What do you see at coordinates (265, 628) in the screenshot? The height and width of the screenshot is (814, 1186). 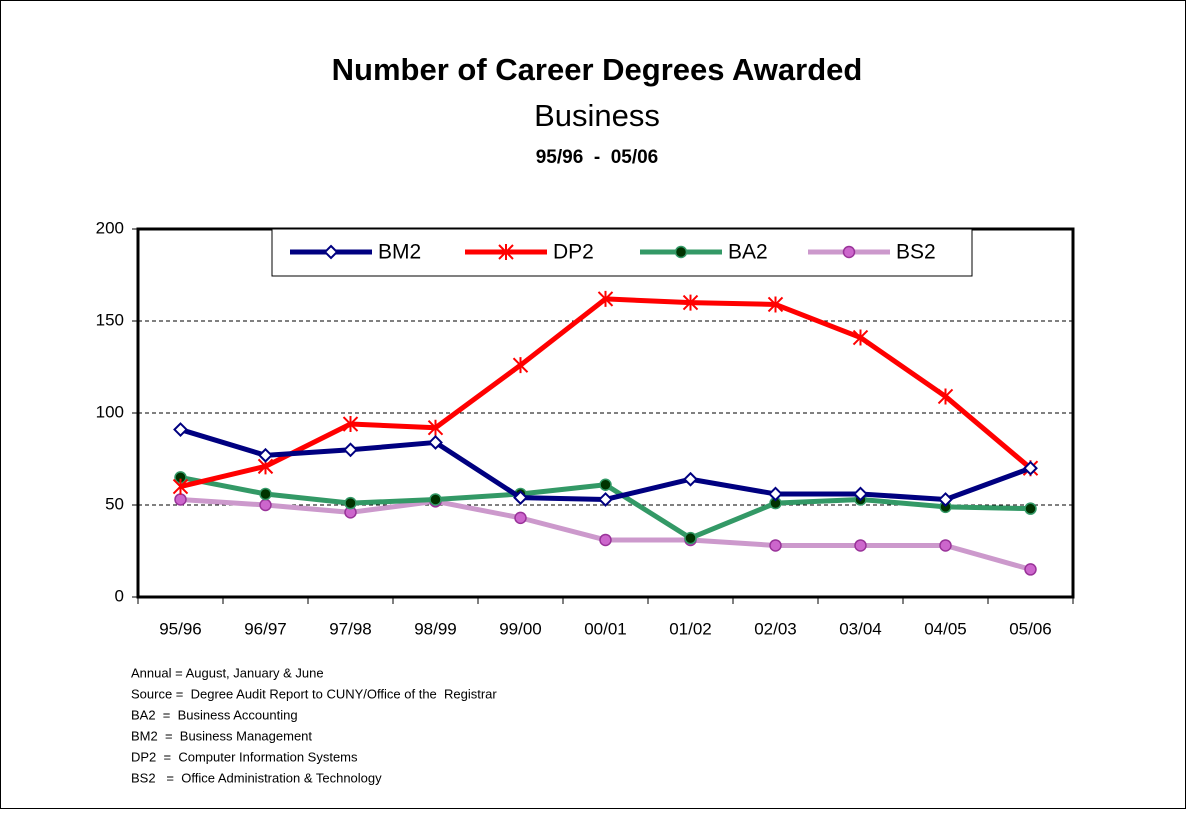 I see `x-tick-label: 96/97` at bounding box center [265, 628].